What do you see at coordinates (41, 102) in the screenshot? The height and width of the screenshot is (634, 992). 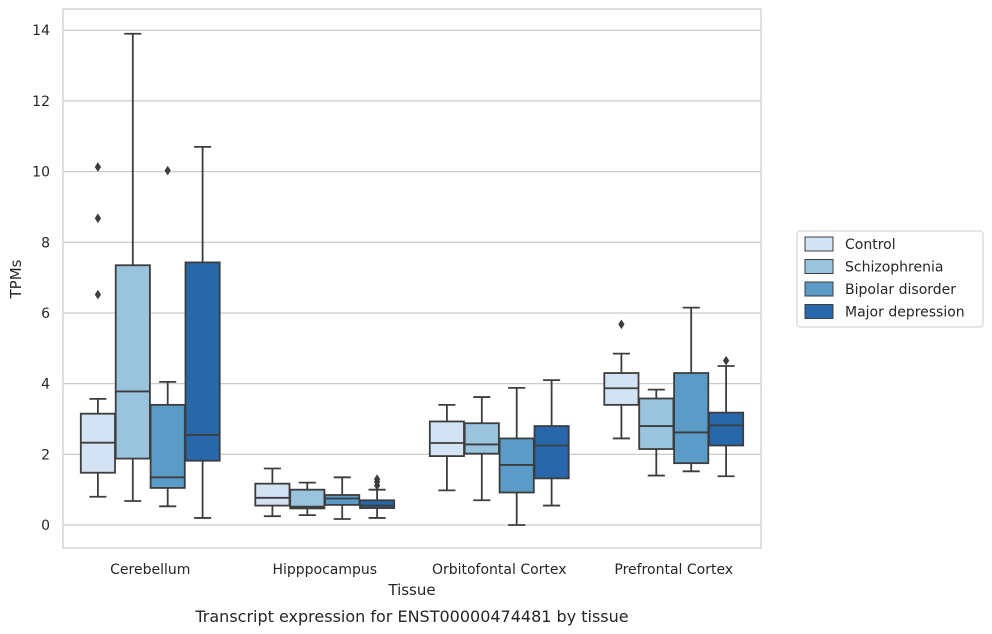 I see `y-tick-label: 12` at bounding box center [41, 102].